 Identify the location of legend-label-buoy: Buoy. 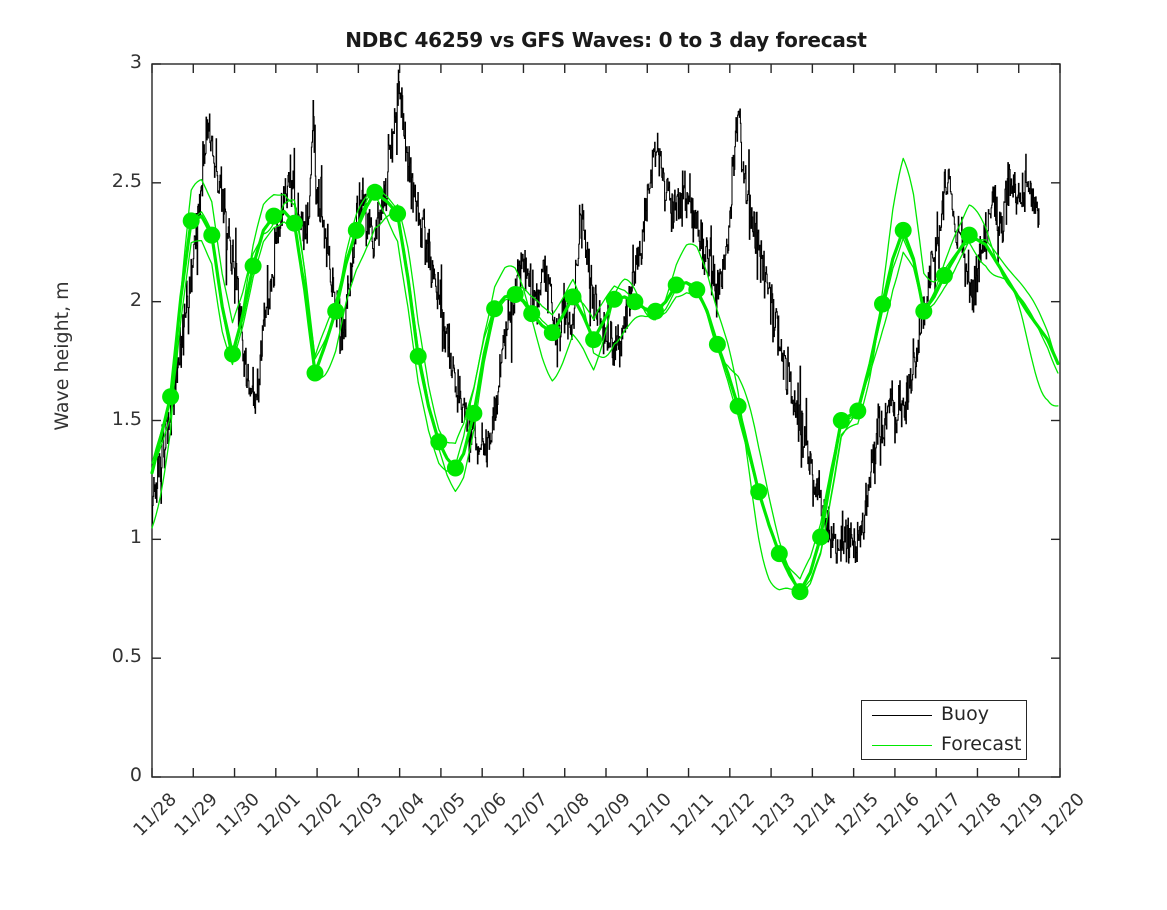
(965, 714).